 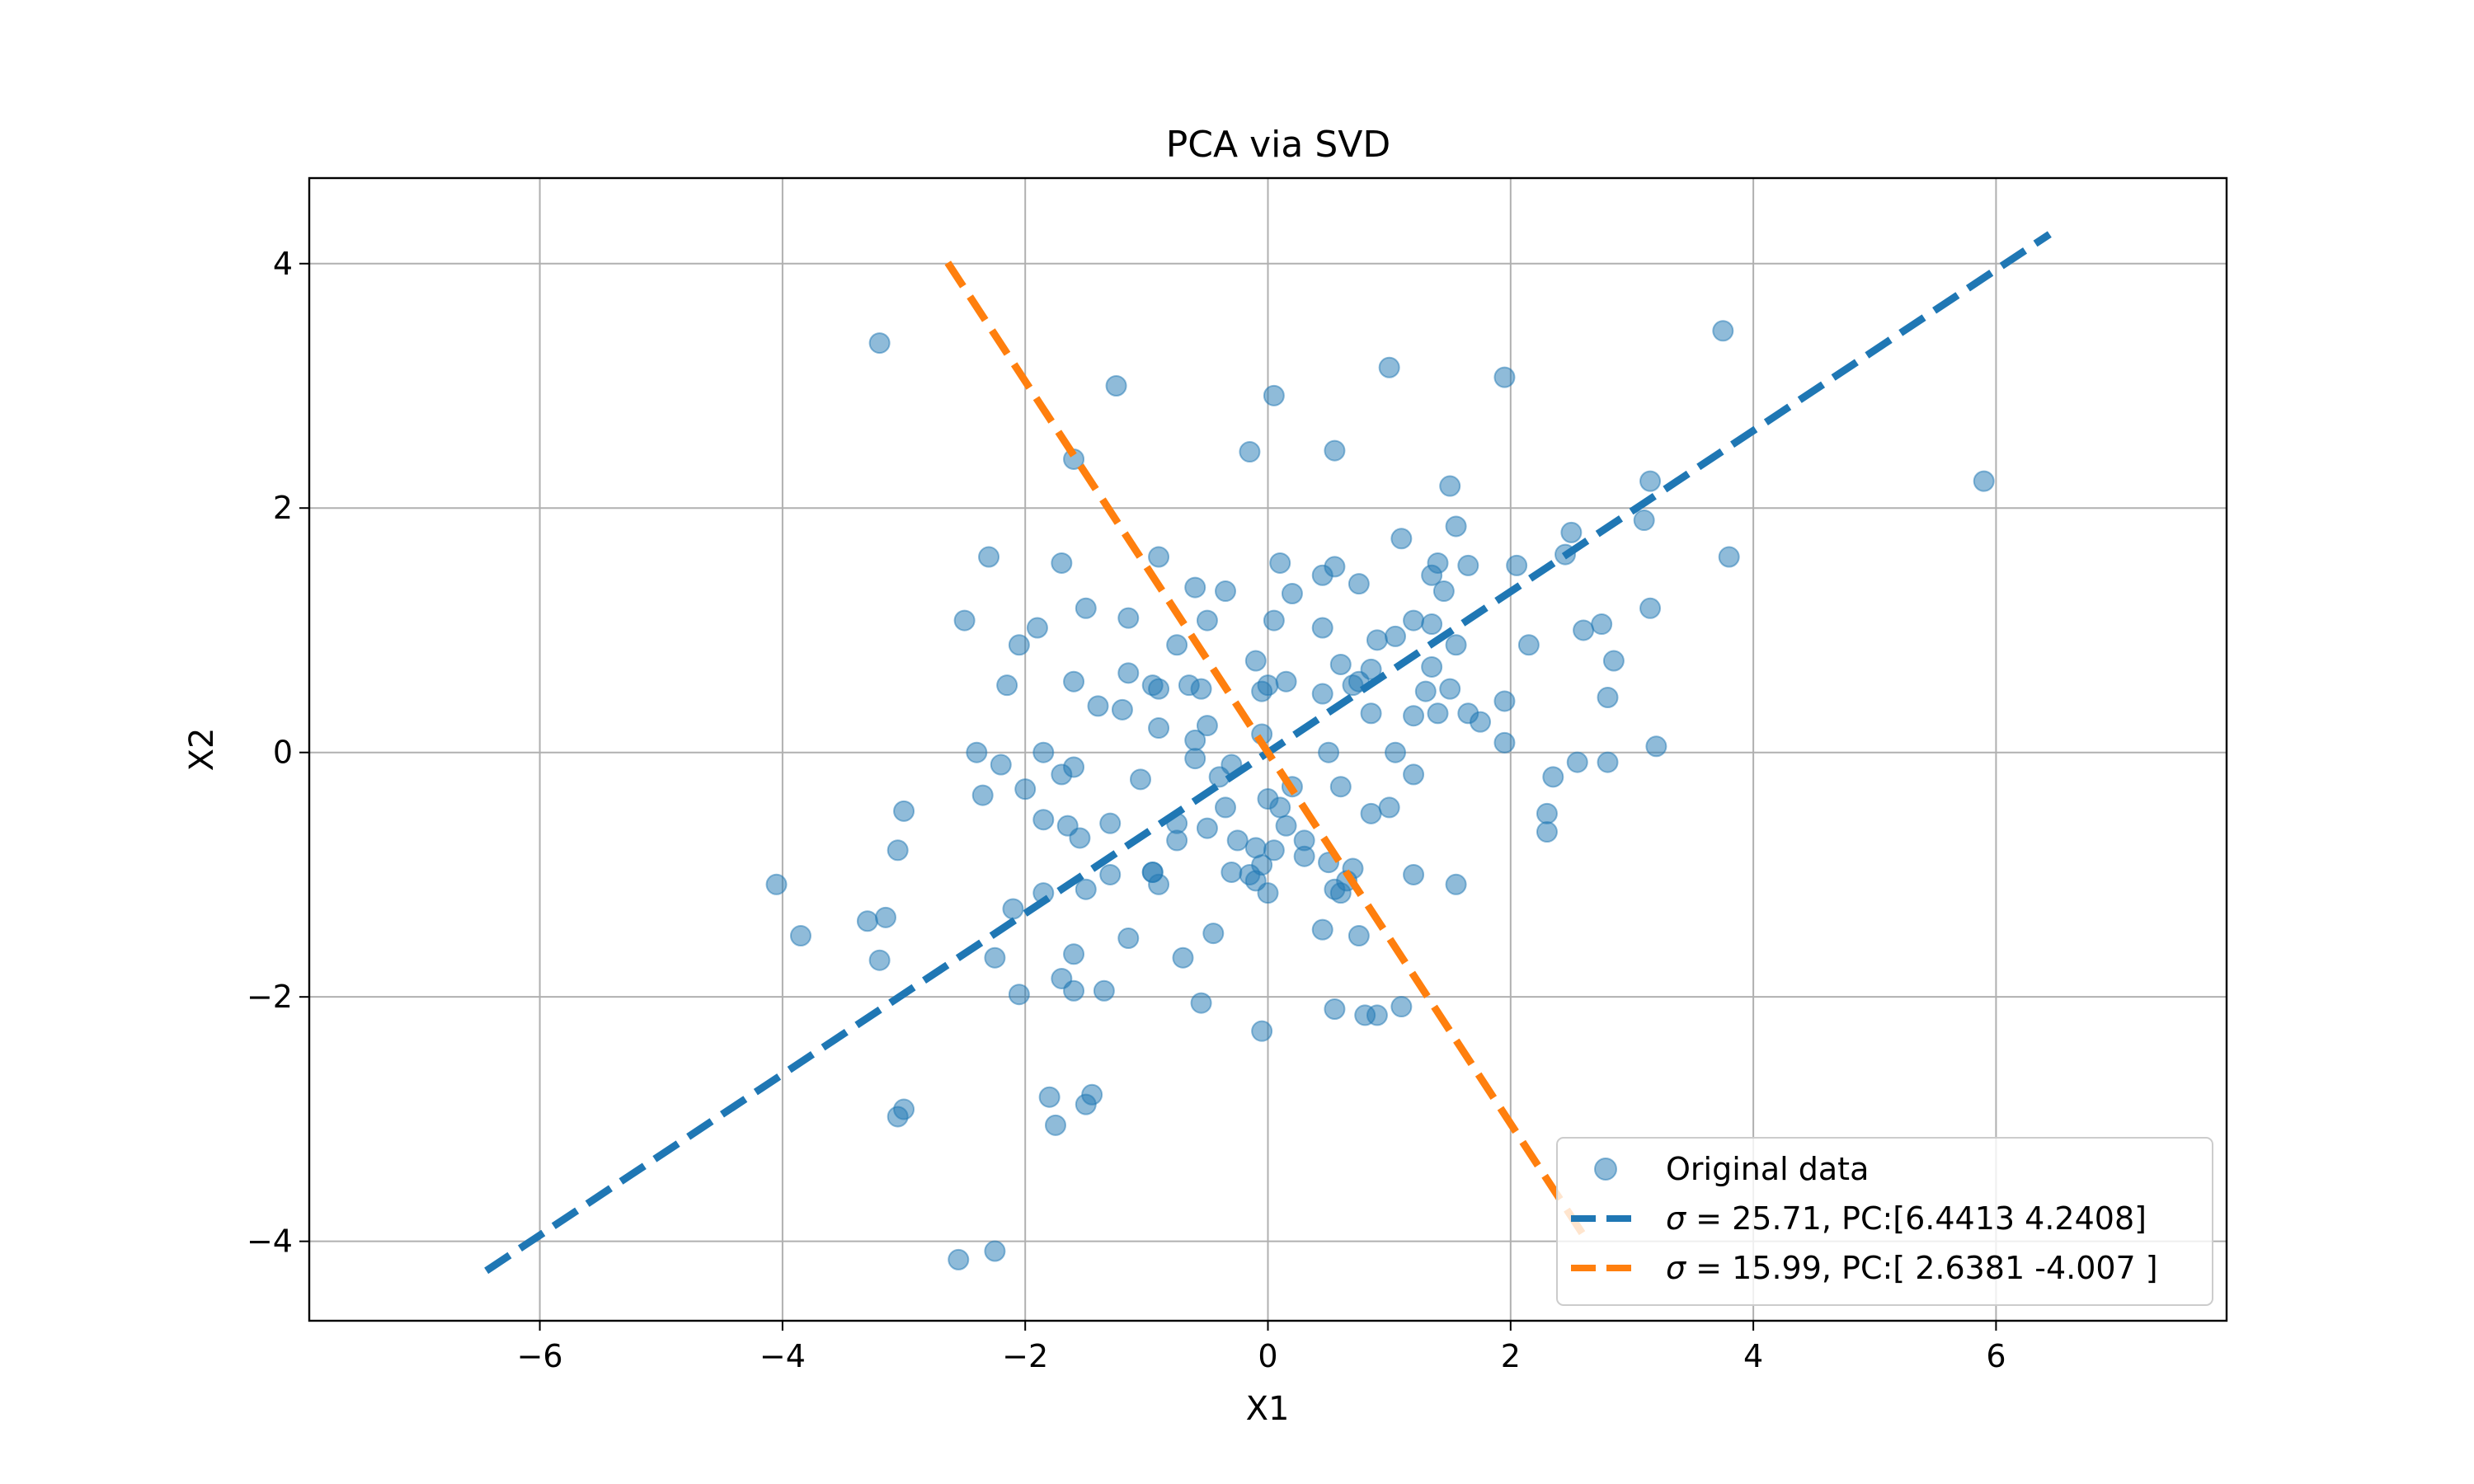 I want to click on x-tick-label: 4, so click(x=1753, y=1356).